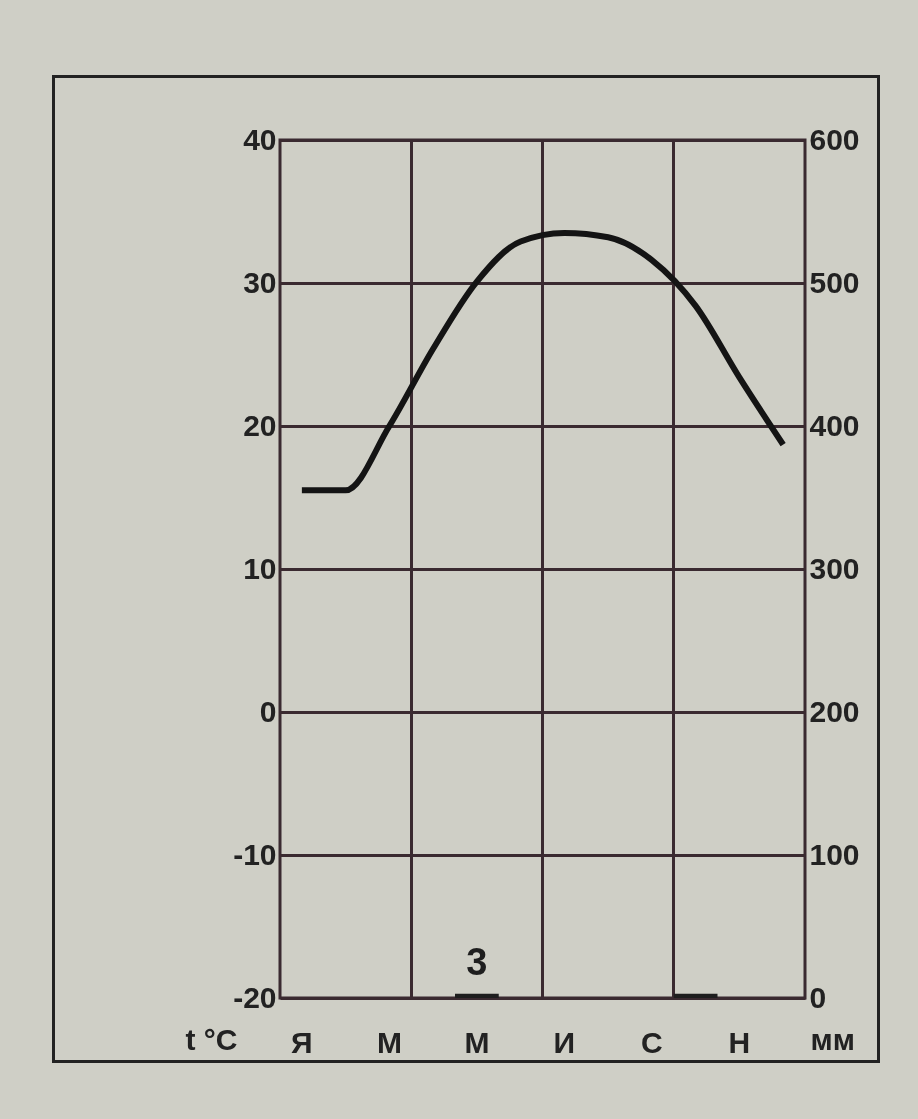  Describe the element at coordinates (255, 997) in the screenshot. I see `y-tick-label: -20` at that location.